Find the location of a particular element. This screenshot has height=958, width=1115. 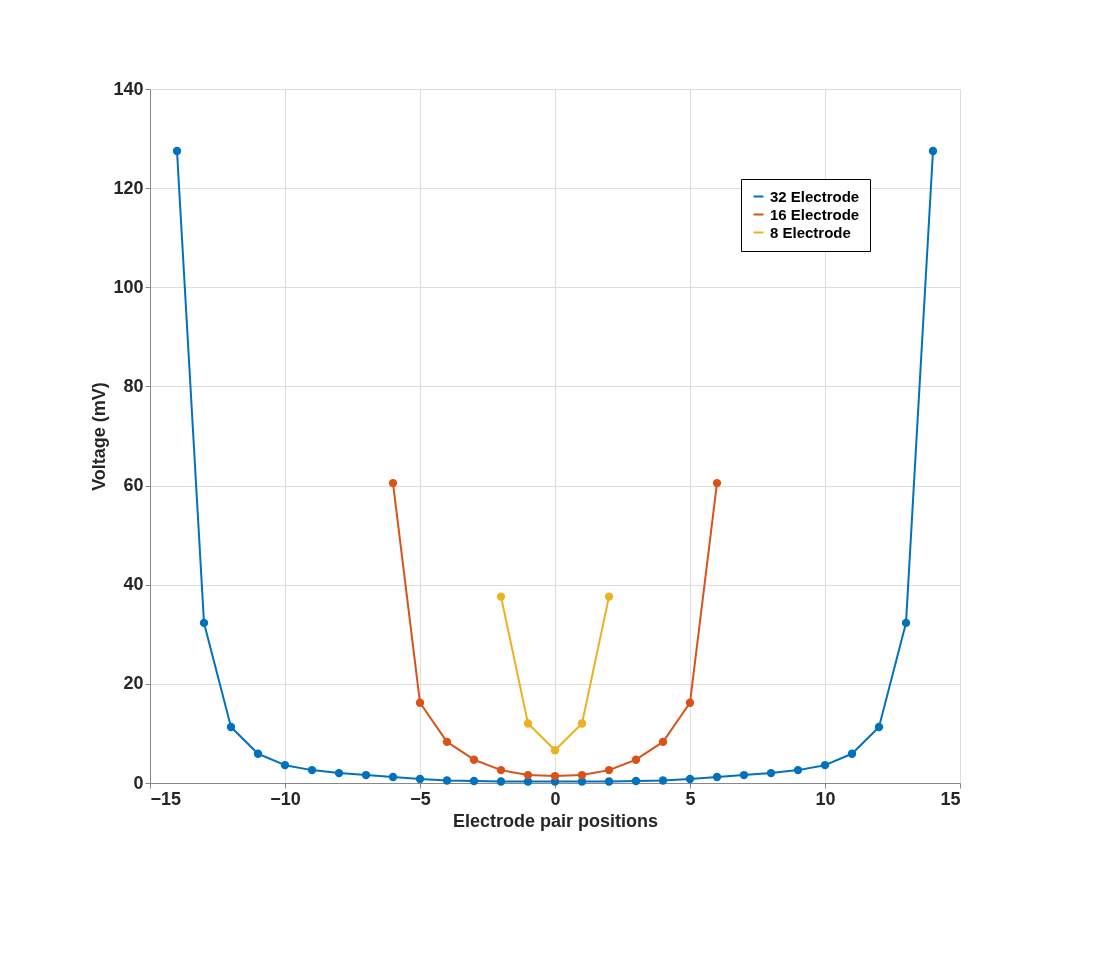

legend-label: 8 Electrode is located at coordinates (810, 232).